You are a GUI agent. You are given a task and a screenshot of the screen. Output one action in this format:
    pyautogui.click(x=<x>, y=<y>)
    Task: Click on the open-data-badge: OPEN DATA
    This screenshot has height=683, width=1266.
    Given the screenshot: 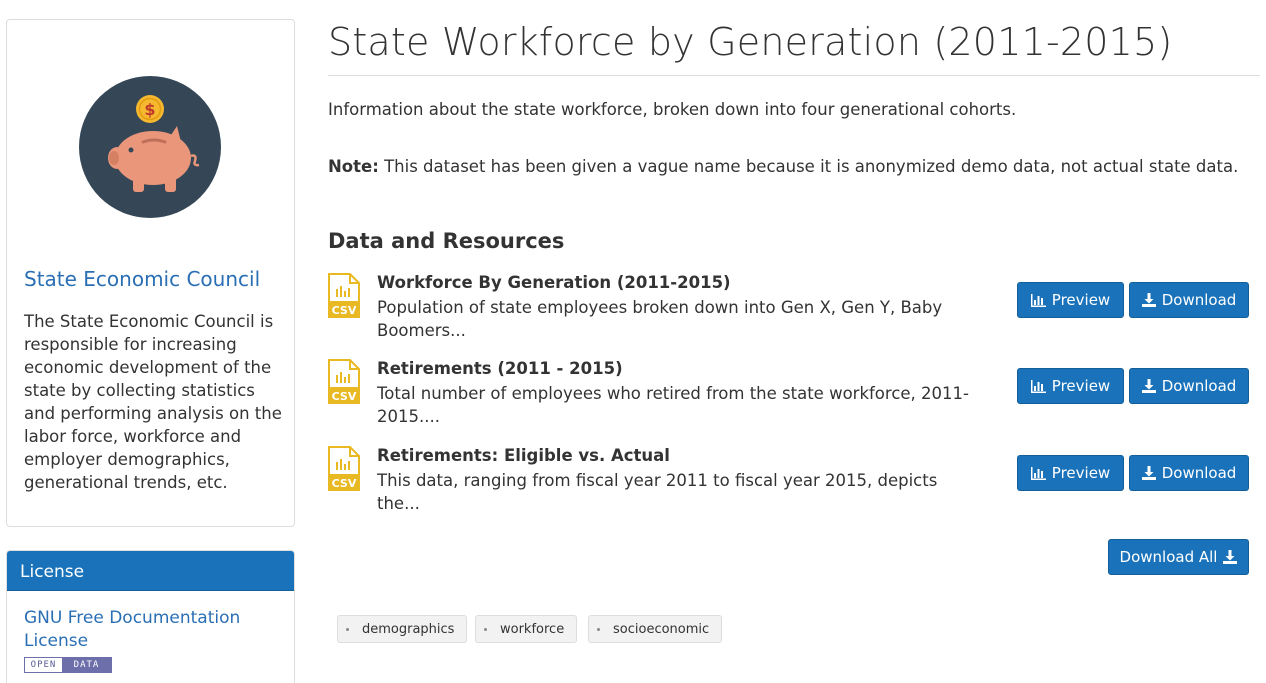 What is the action you would take?
    pyautogui.click(x=68, y=665)
    